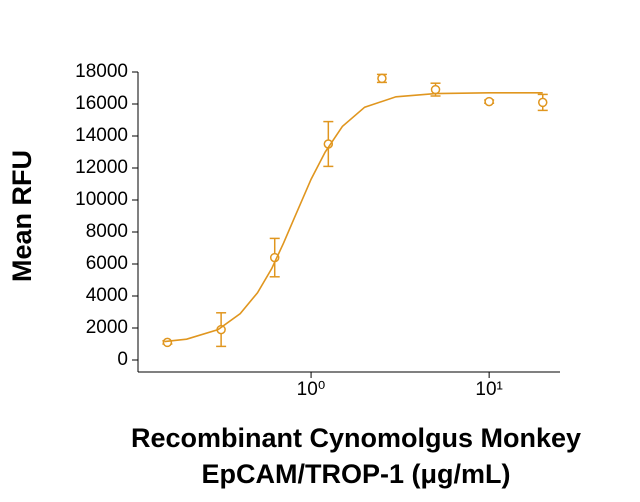 Image resolution: width=640 pixels, height=502 pixels. I want to click on y-tick-label: 16000, so click(101, 103).